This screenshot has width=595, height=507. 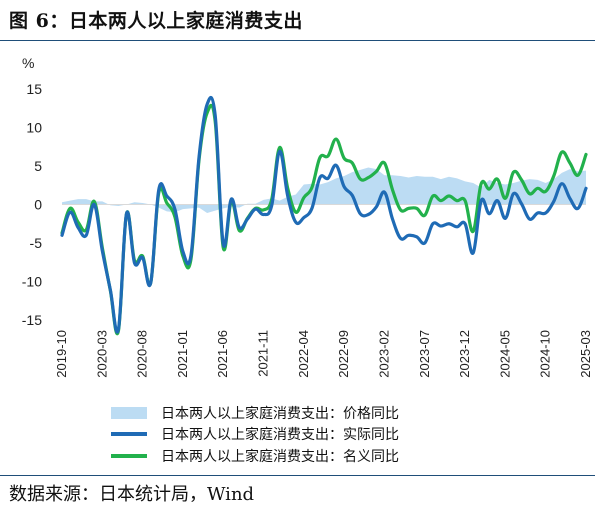 What do you see at coordinates (38, 205) in the screenshot?
I see `y-tick-label: 0` at bounding box center [38, 205].